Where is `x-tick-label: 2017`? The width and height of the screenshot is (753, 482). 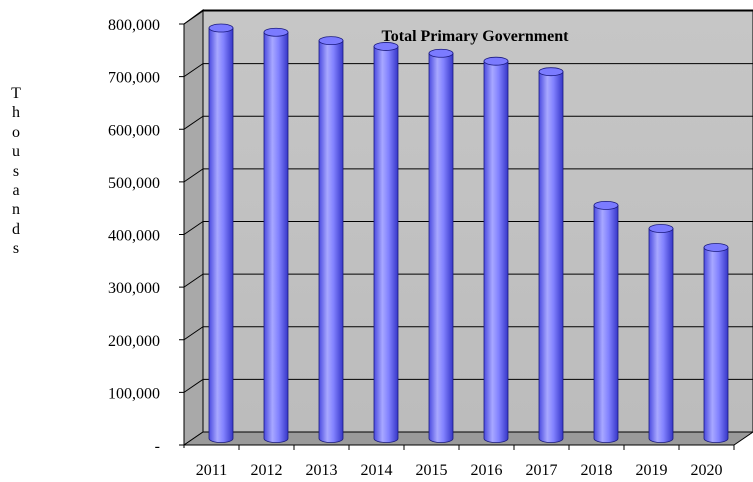
x-tick-label: 2017 is located at coordinates (542, 470).